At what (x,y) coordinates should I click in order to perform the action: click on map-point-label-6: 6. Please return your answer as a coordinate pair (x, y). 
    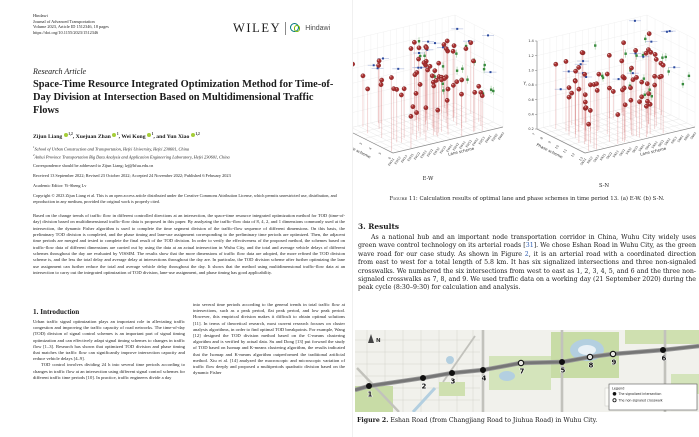
    Looking at the image, I should click on (664, 359).